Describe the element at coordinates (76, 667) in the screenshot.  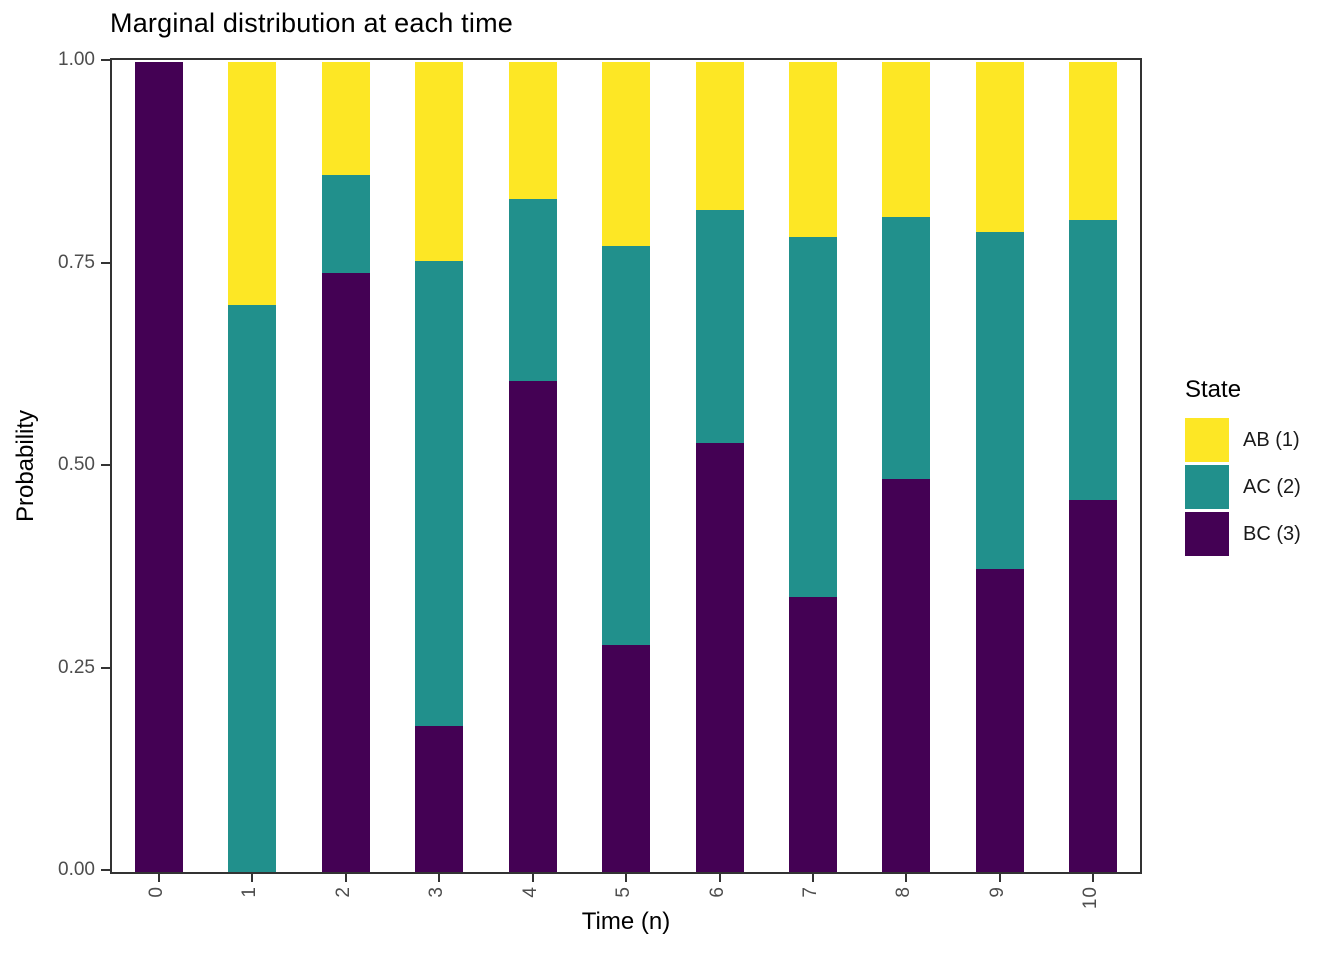
I see `y-tick-label: 0.25` at that location.